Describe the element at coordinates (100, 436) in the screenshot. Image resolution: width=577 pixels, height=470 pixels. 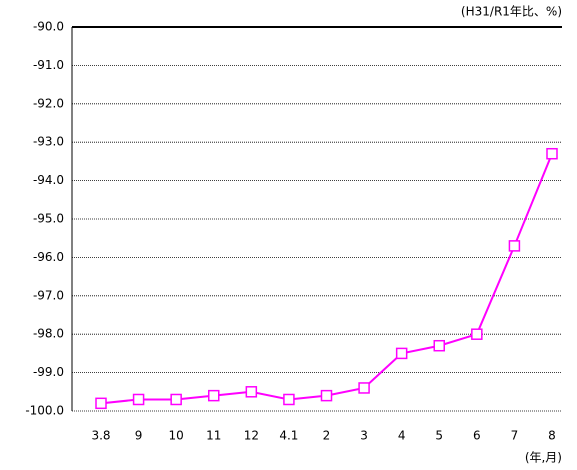
I see `x-tick-label: 3.8` at that location.